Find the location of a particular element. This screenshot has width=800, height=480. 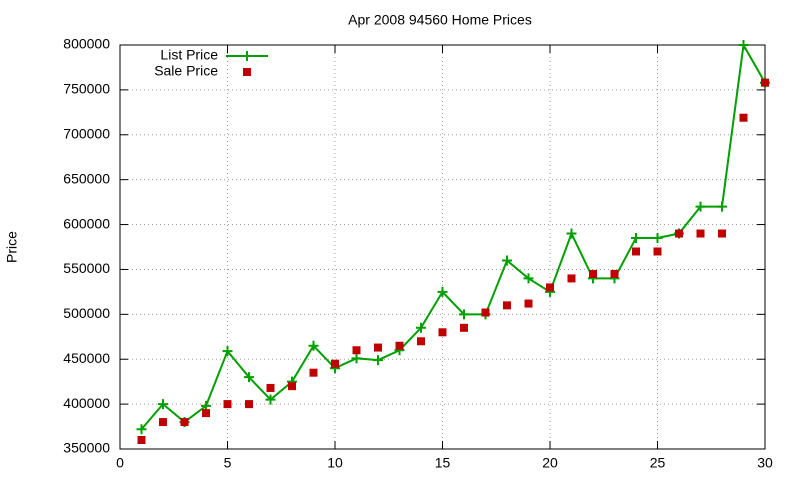

x-tick-label: 15 is located at coordinates (443, 463).